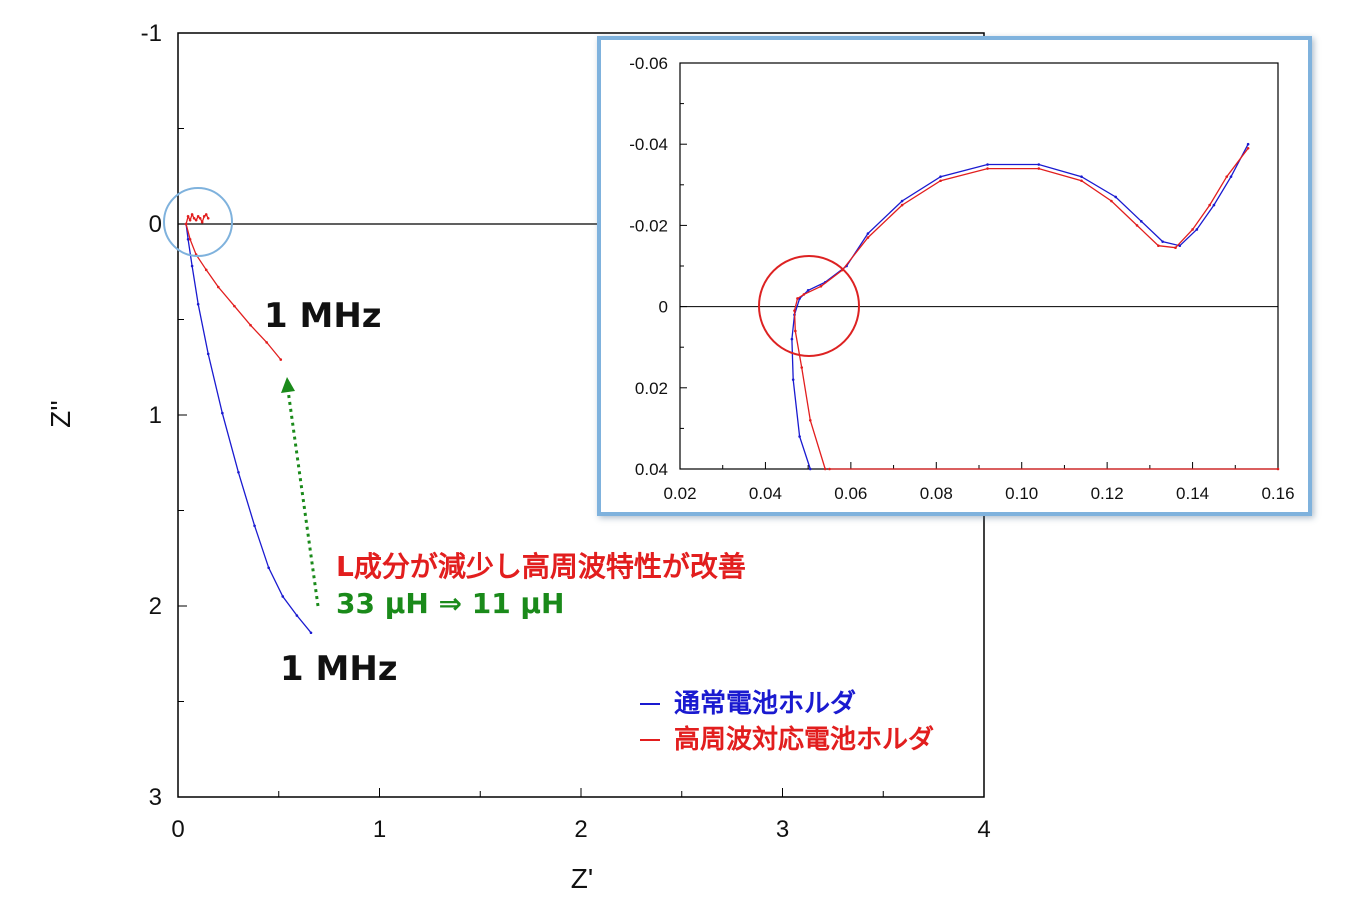  Describe the element at coordinates (288, 385) in the screenshot. I see `inductance-arrow-head` at that location.